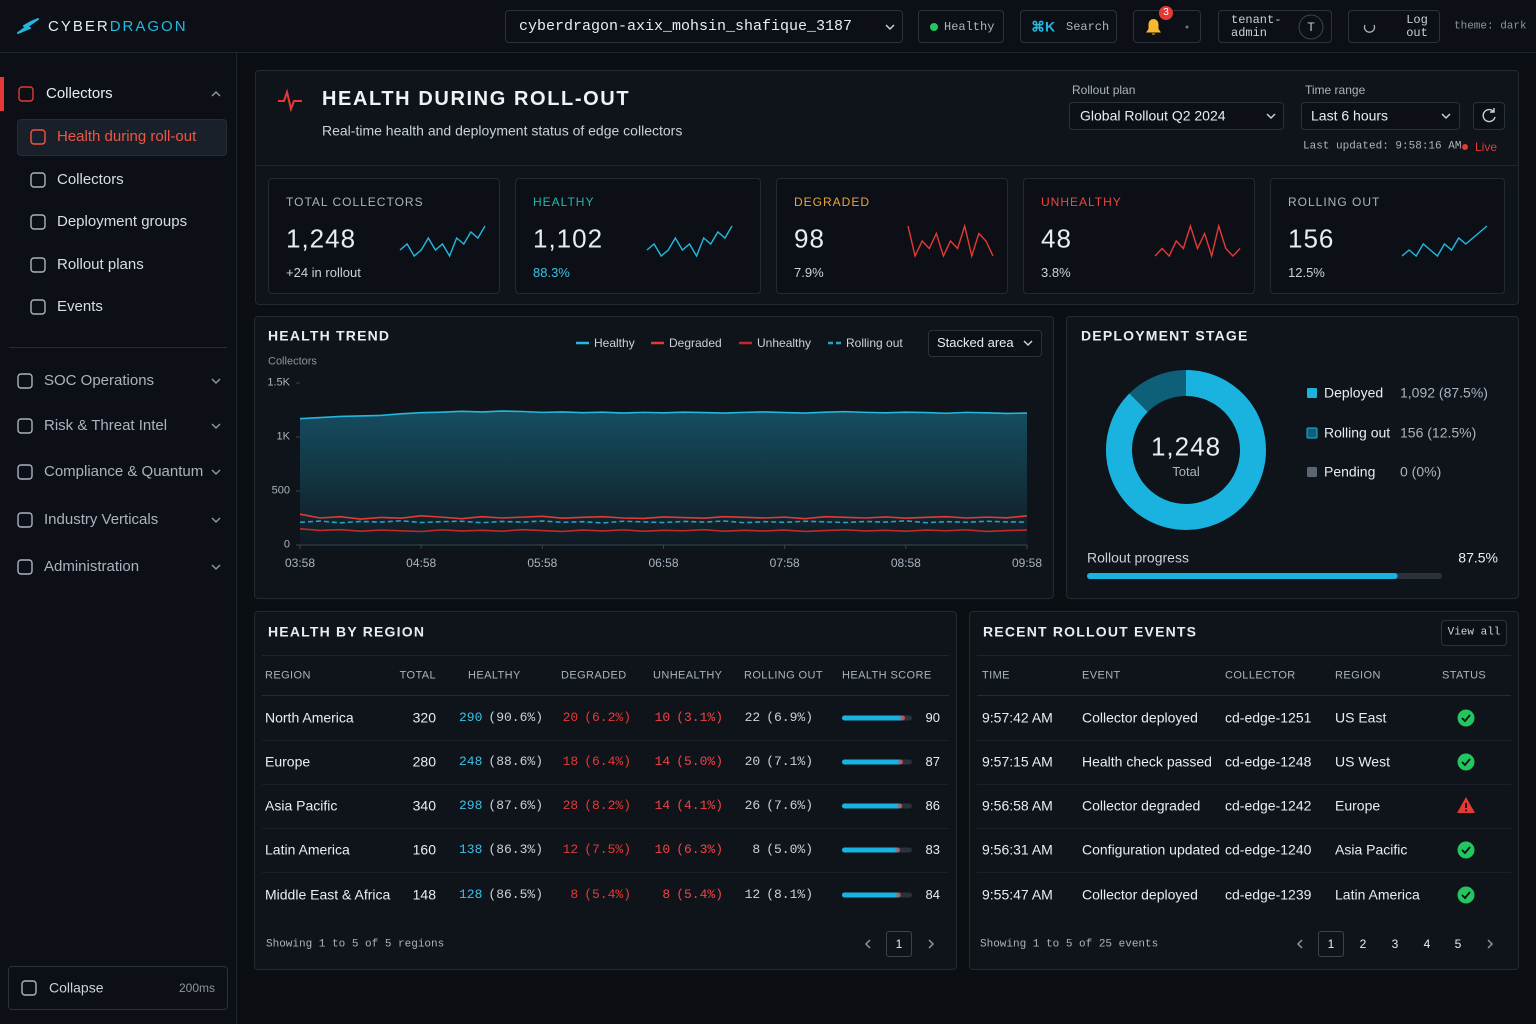 Image resolution: width=1536 pixels, height=1024 pixels. What do you see at coordinates (1068, 26) in the screenshot?
I see `search-button` at bounding box center [1068, 26].